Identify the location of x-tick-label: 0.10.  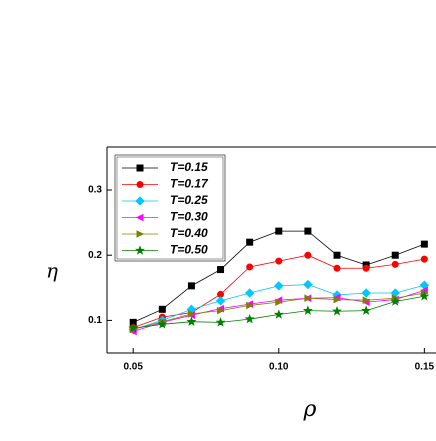
(279, 367).